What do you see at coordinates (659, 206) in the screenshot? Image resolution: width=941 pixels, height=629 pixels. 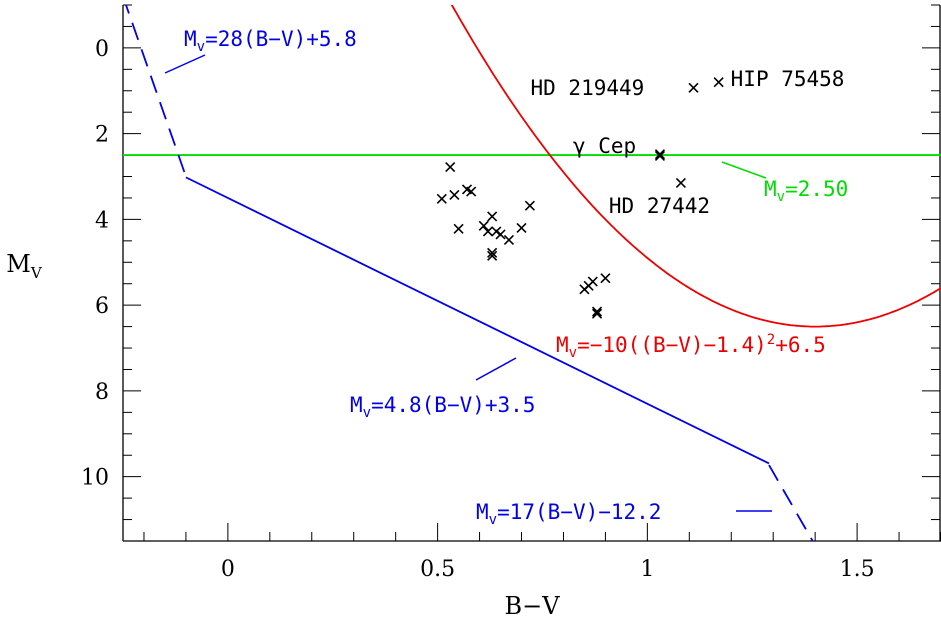 I see `star-name-label: HD 27442` at bounding box center [659, 206].